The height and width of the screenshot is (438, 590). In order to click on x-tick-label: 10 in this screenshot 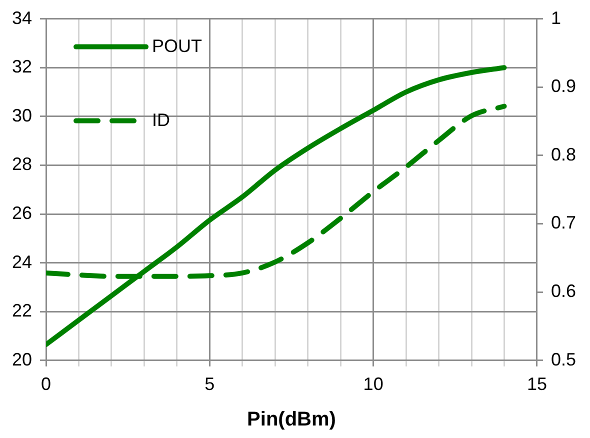, I will do `click(373, 384)`.